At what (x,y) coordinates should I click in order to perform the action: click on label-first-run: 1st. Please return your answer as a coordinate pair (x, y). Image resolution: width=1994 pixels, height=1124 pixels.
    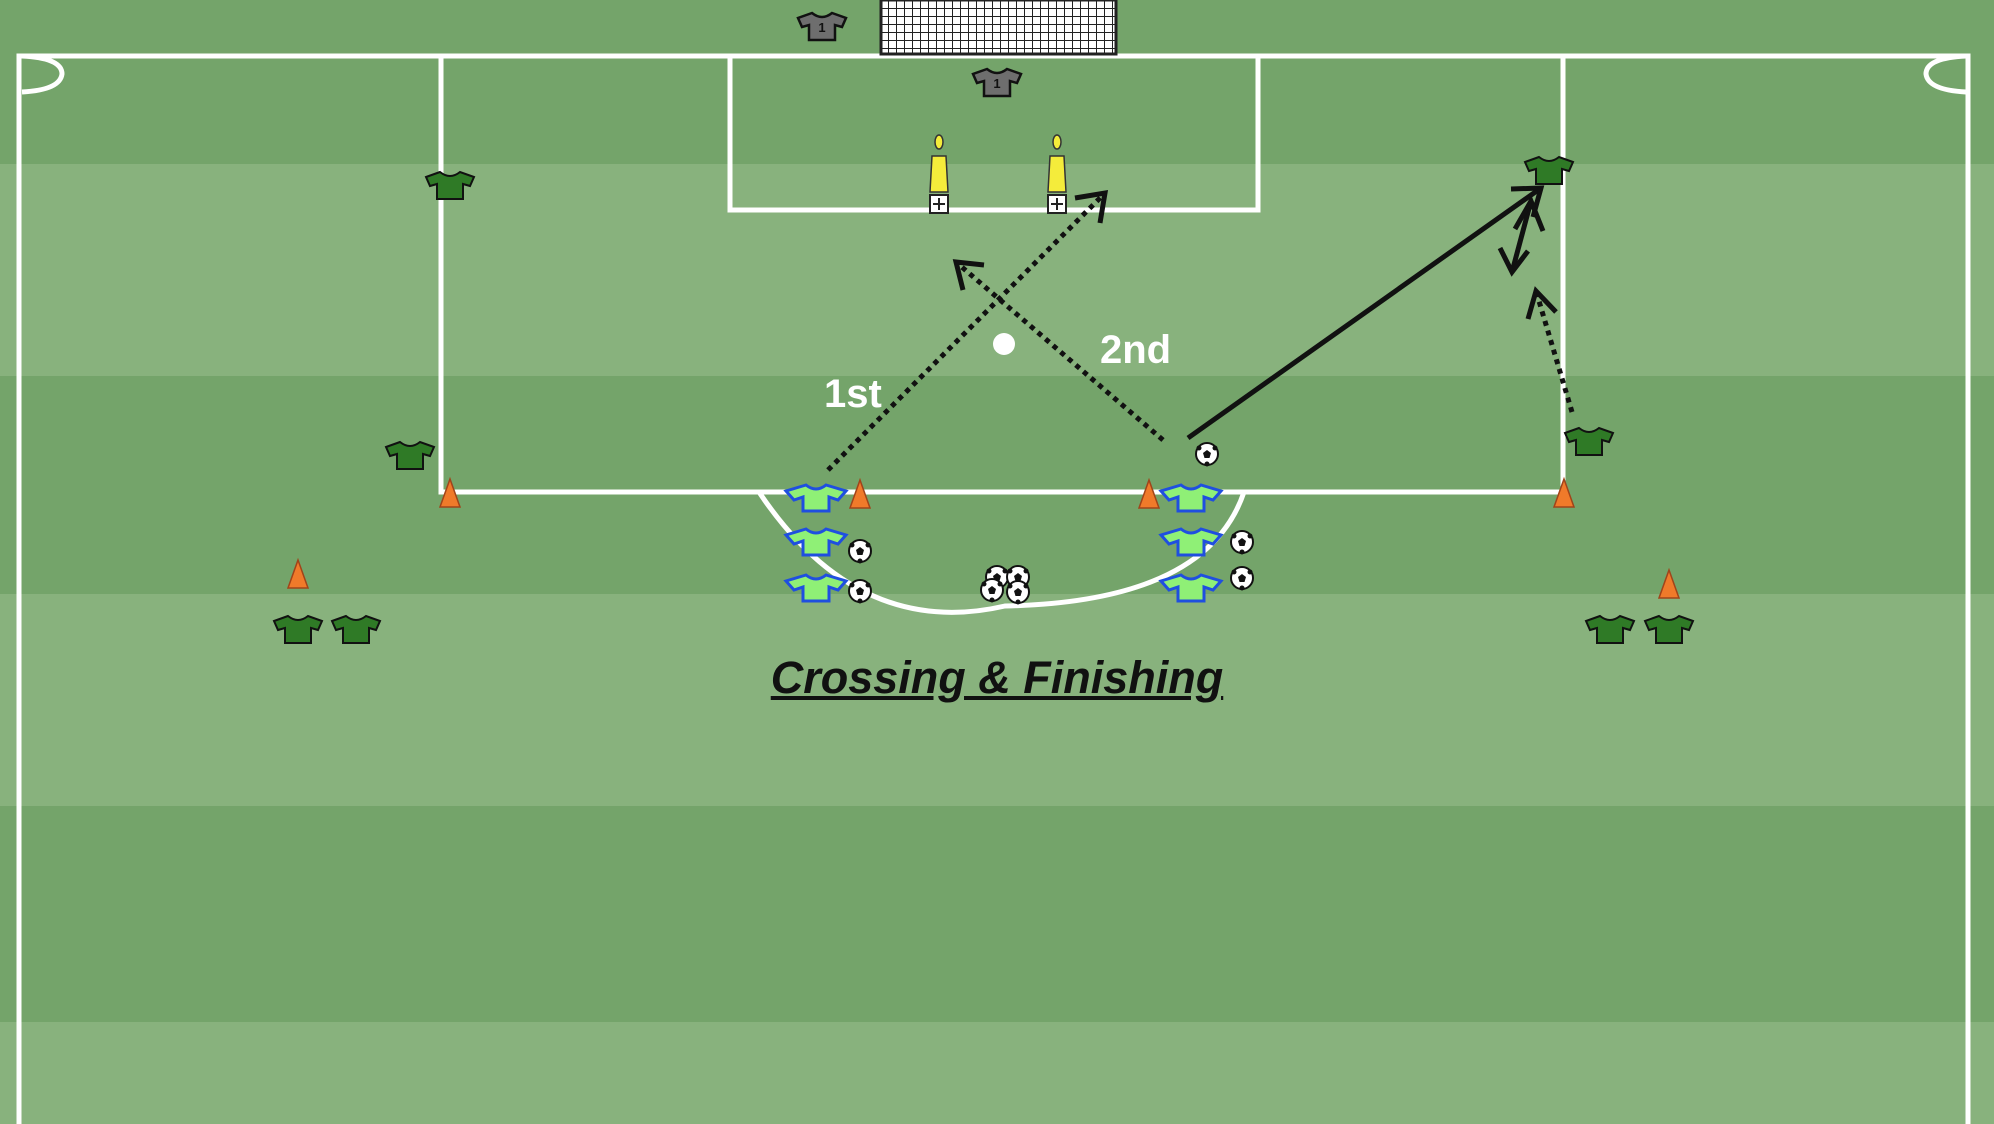
    Looking at the image, I should click on (853, 394).